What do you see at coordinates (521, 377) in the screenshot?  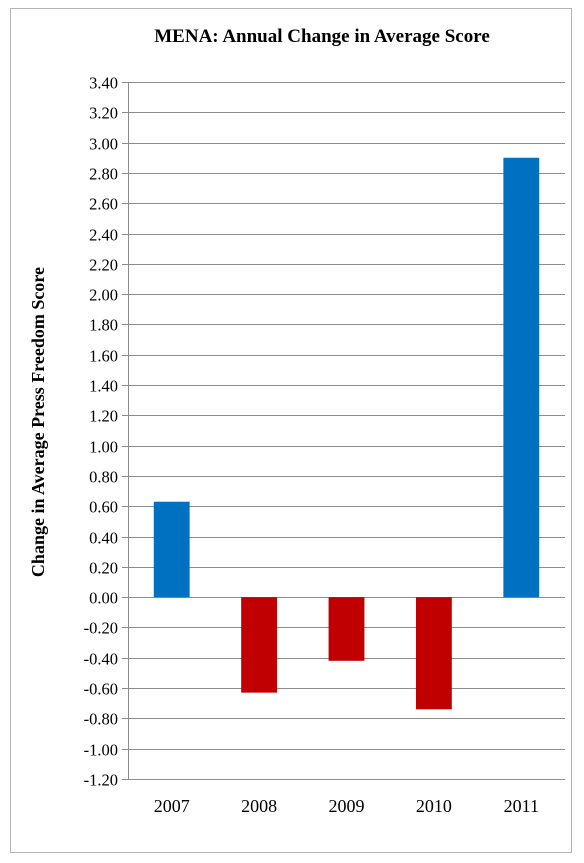 I see `bar-2011` at bounding box center [521, 377].